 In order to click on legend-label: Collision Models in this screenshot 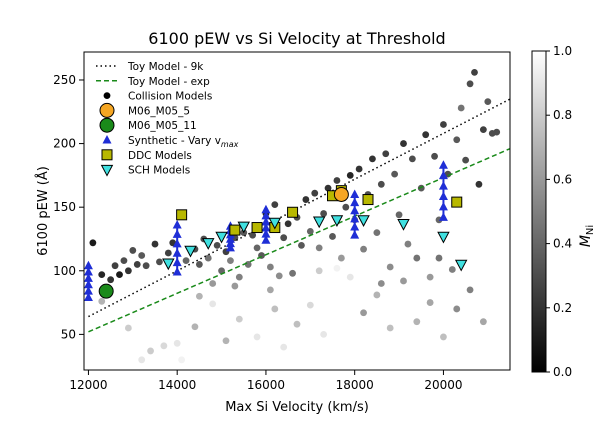, I will do `click(170, 97)`.